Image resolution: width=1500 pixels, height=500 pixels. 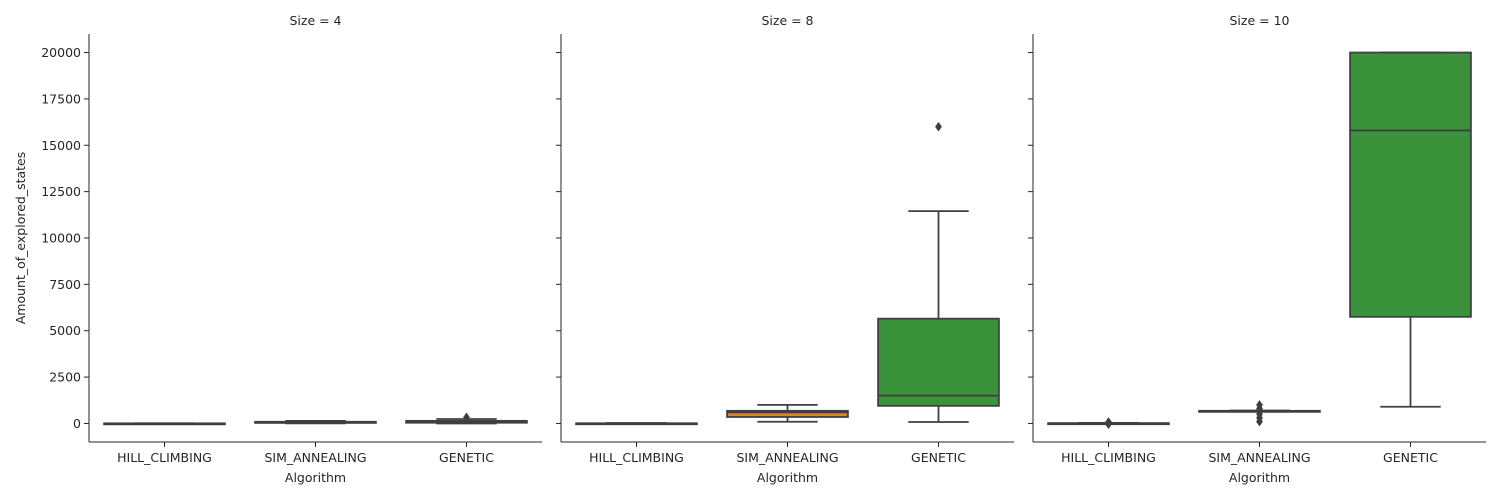 What do you see at coordinates (61, 52) in the screenshot?
I see `y-tick-label: 20000` at bounding box center [61, 52].